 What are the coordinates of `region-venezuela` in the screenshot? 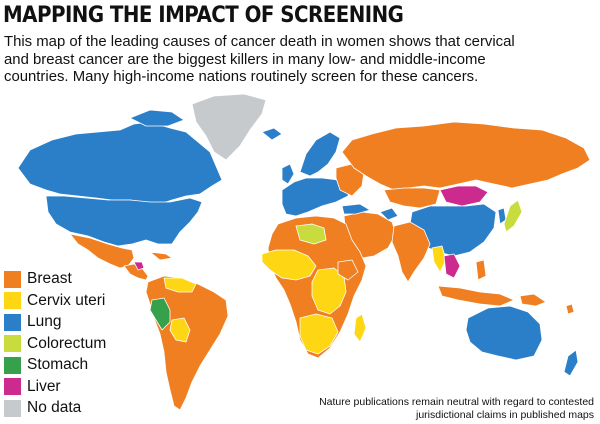 It's located at (180, 285).